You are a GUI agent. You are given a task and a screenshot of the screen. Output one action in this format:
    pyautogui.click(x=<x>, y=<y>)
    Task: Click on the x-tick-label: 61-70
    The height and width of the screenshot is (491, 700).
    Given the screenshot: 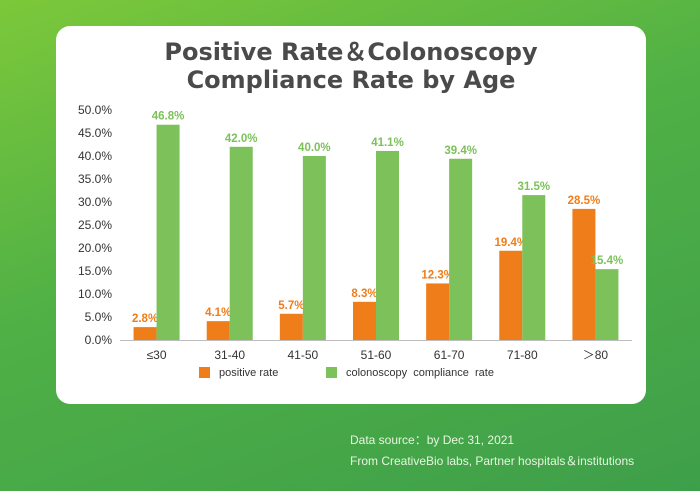 What is the action you would take?
    pyautogui.click(x=449, y=355)
    